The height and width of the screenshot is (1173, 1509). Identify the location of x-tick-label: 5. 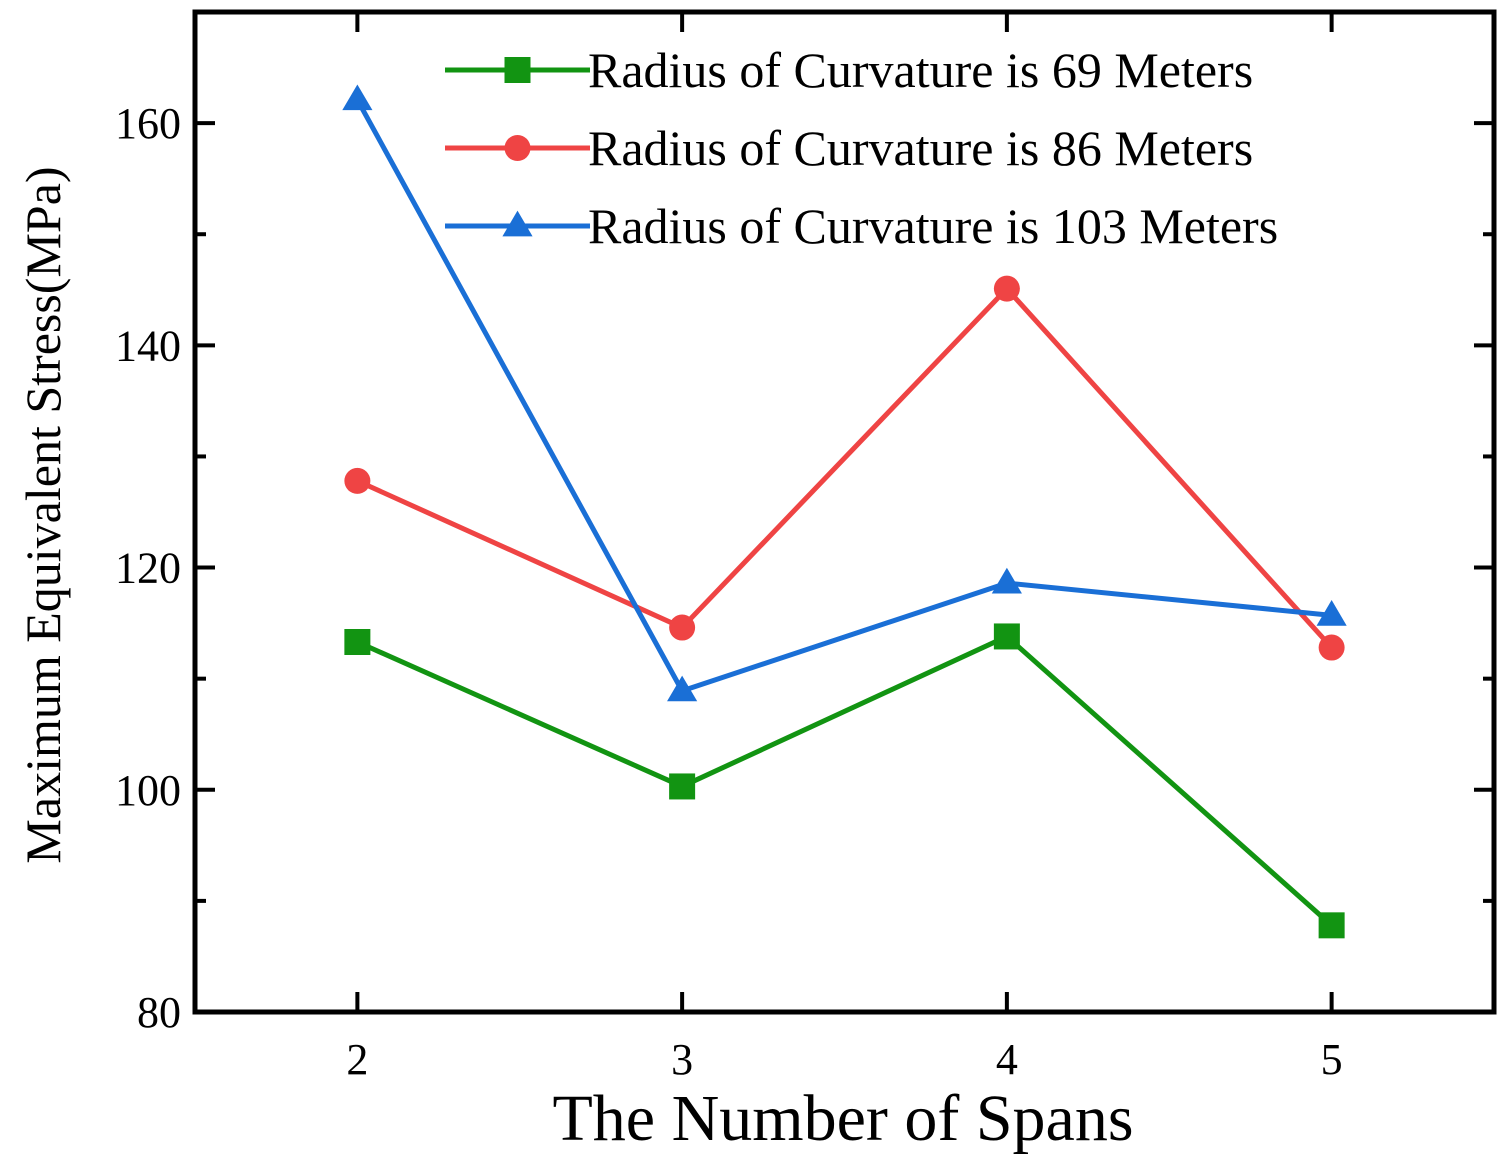
(1332, 1059).